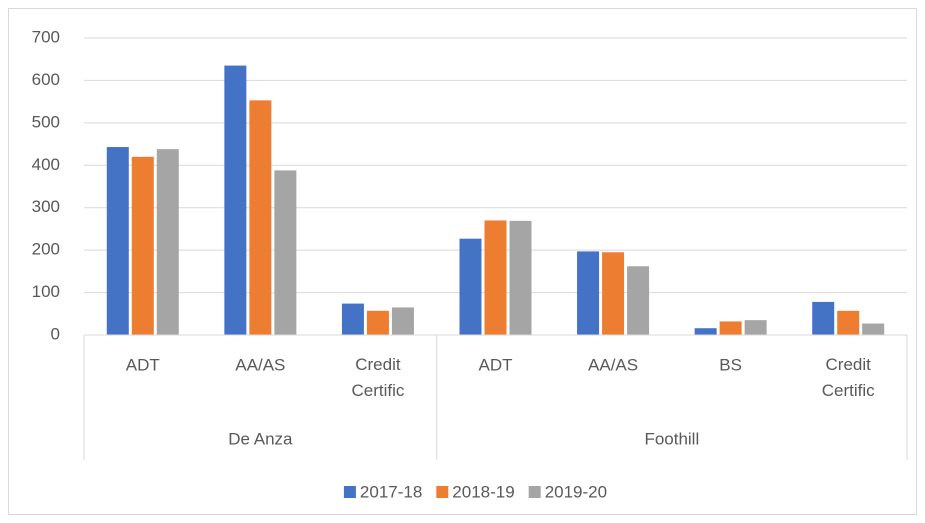 This screenshot has width=925, height=523. Describe the element at coordinates (46, 291) in the screenshot. I see `y-tick-label: 100` at that location.